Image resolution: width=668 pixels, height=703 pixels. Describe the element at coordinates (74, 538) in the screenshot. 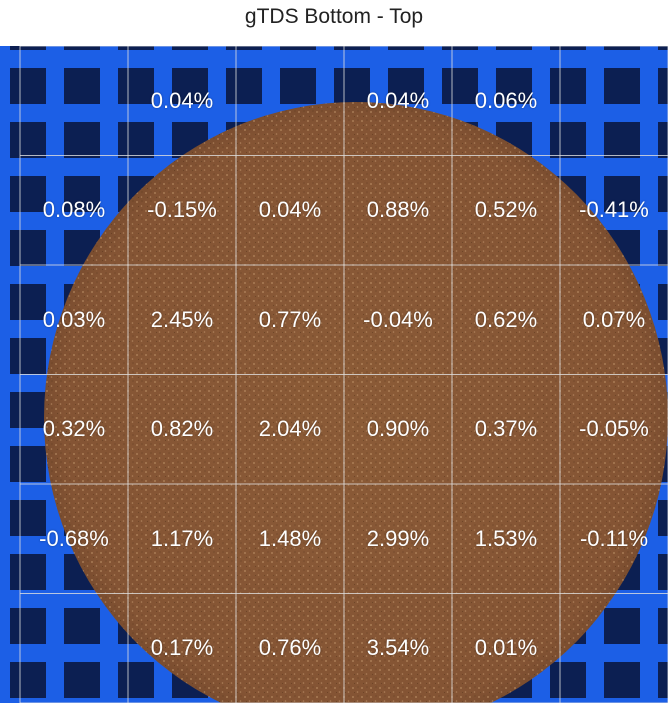

I see `cell-value: -0.68%` at that location.